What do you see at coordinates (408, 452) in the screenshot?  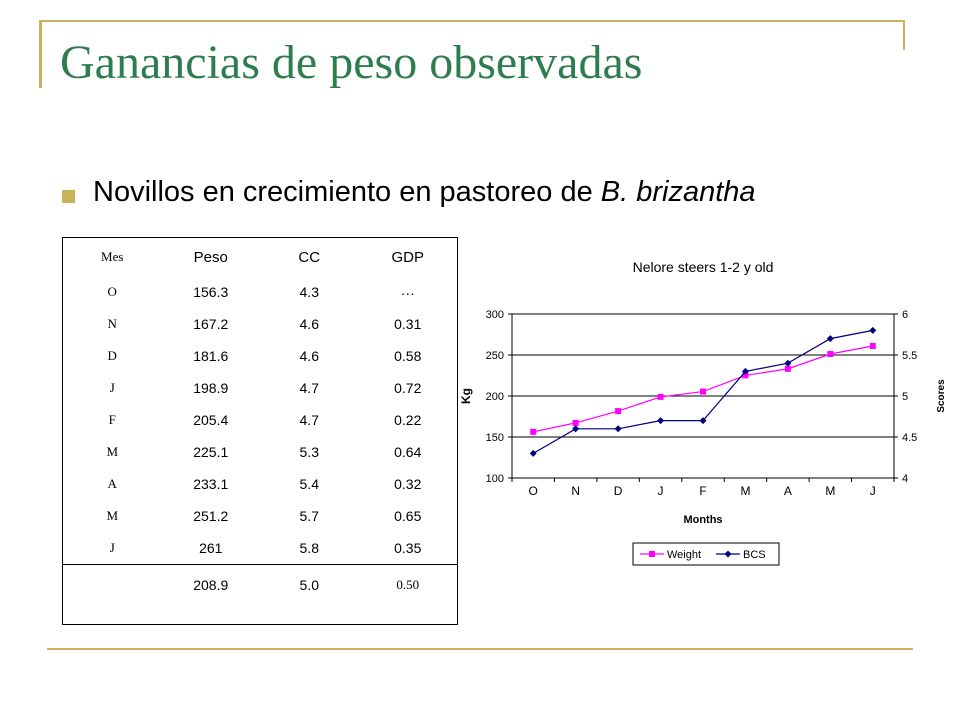 I see `cell-gdp: 0.64` at bounding box center [408, 452].